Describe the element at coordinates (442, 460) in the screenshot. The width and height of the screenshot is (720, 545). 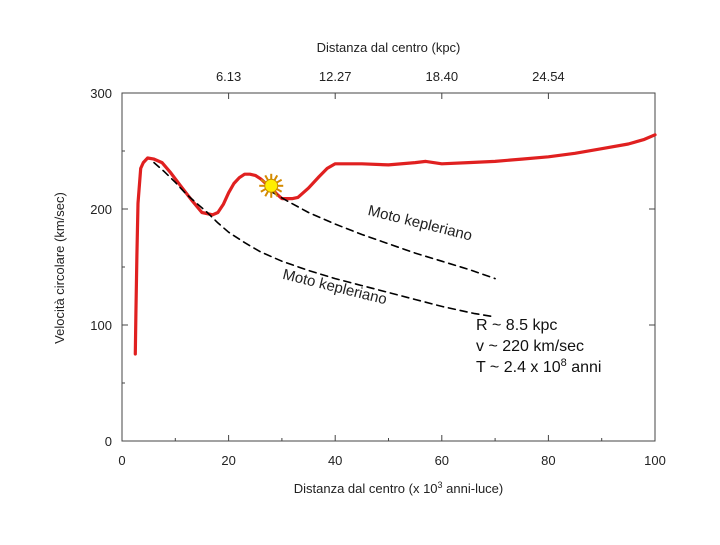
I see `x-tick-label: 60` at that location.